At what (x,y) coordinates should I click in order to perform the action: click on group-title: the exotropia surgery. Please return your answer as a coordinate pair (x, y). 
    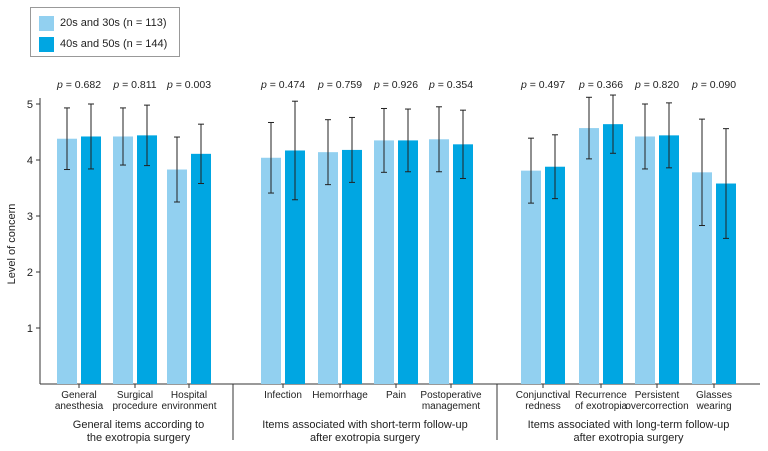
    Looking at the image, I should click on (139, 438).